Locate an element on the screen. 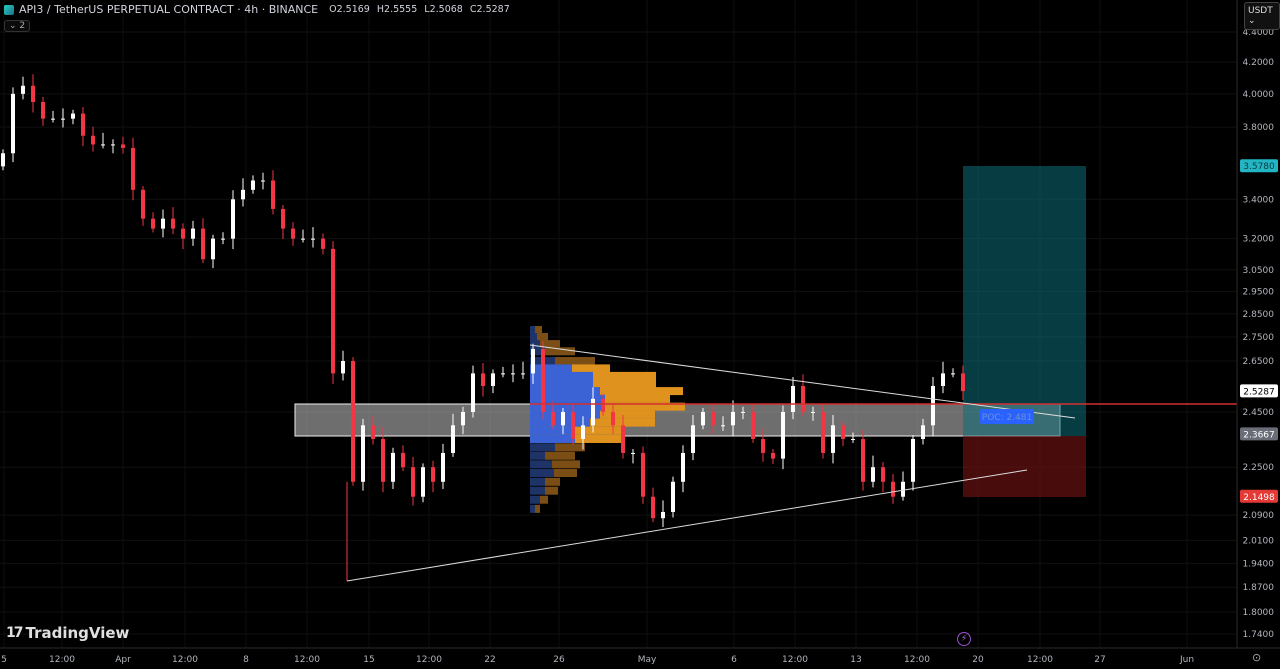  poc-label: POC: 2.481 is located at coordinates (1007, 418).